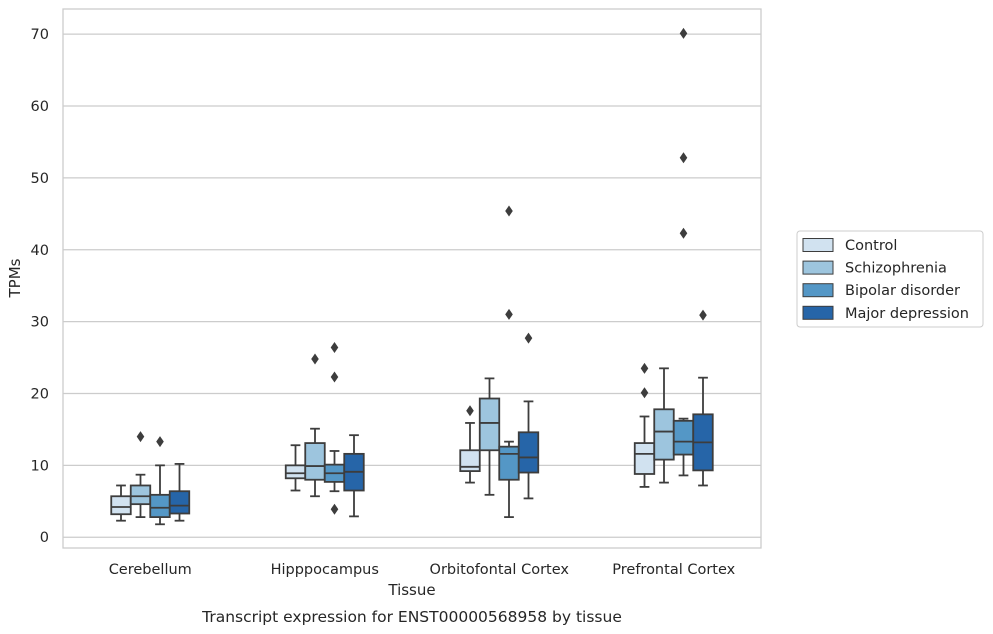 This screenshot has height=634, width=993. Describe the element at coordinates (325, 570) in the screenshot. I see `x-tick-label: Hipppocampus` at that location.